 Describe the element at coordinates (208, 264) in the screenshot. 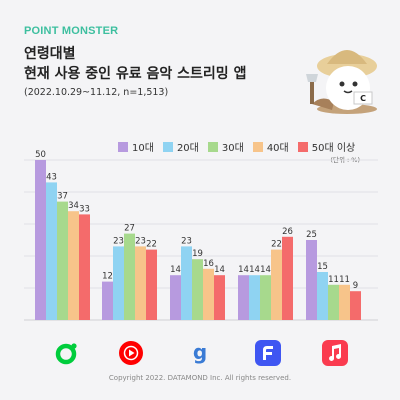

I see `data-label: 16` at that location.